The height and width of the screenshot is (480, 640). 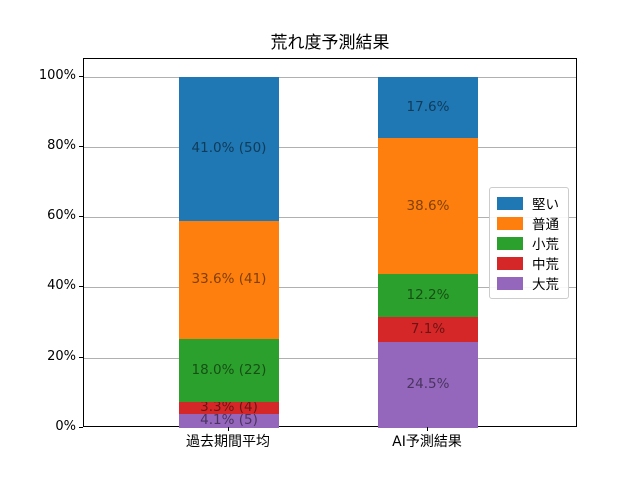 What do you see at coordinates (545, 245) in the screenshot?
I see `legend-label: 小荒` at bounding box center [545, 245].